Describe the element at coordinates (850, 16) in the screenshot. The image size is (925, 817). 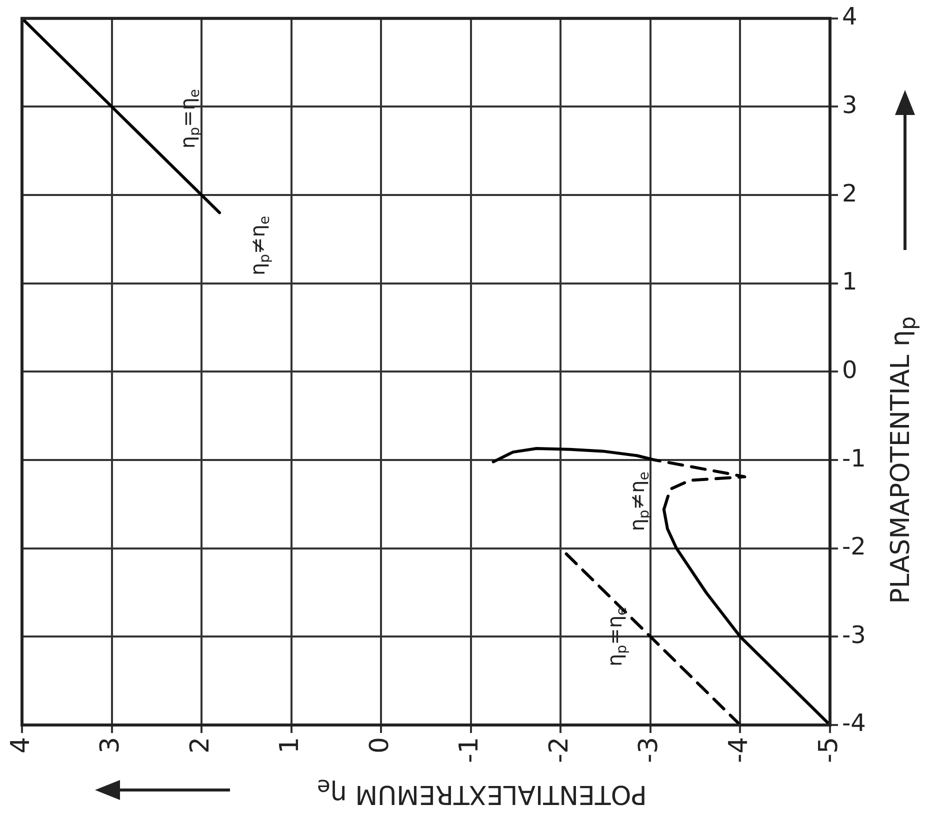
I see `y-tick-label: 4` at that location.